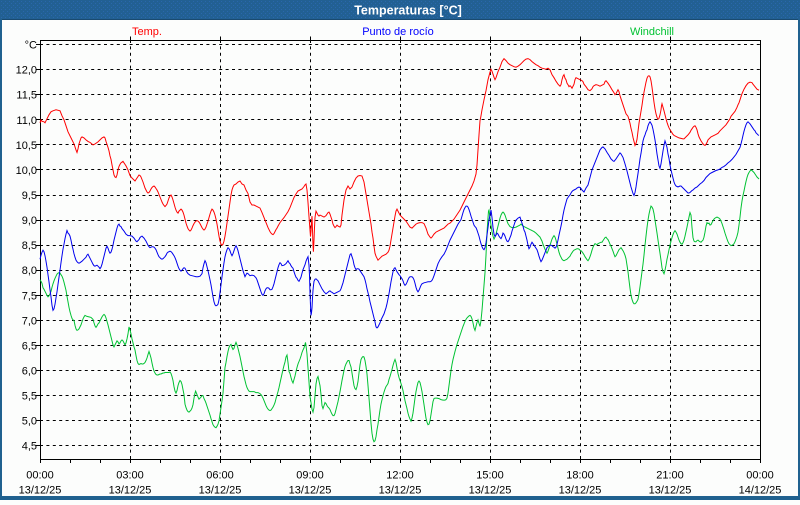 This screenshot has width=800, height=505. I want to click on svg-text: 7,5, so click(29, 296).